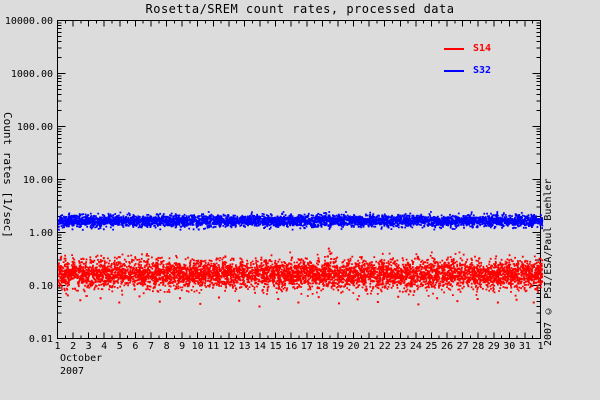  Describe the element at coordinates (104, 346) in the screenshot. I see `x-tick-label: 4` at that location.